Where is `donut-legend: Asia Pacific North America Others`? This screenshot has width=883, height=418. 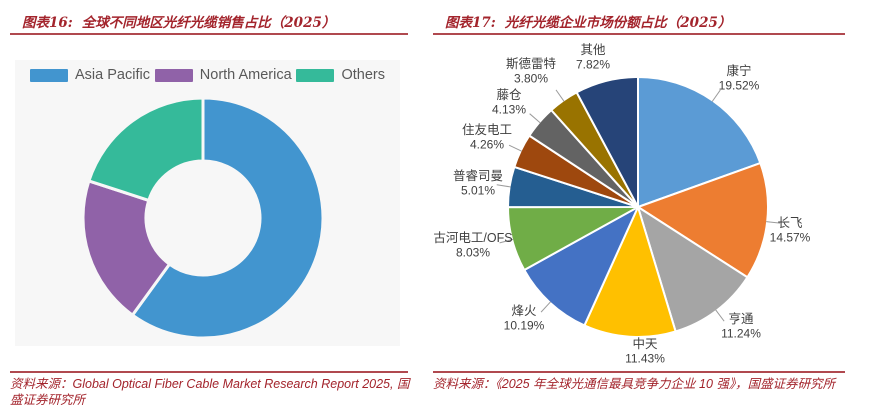 donut-legend: Asia Pacific North America Others is located at coordinates (207, 75).